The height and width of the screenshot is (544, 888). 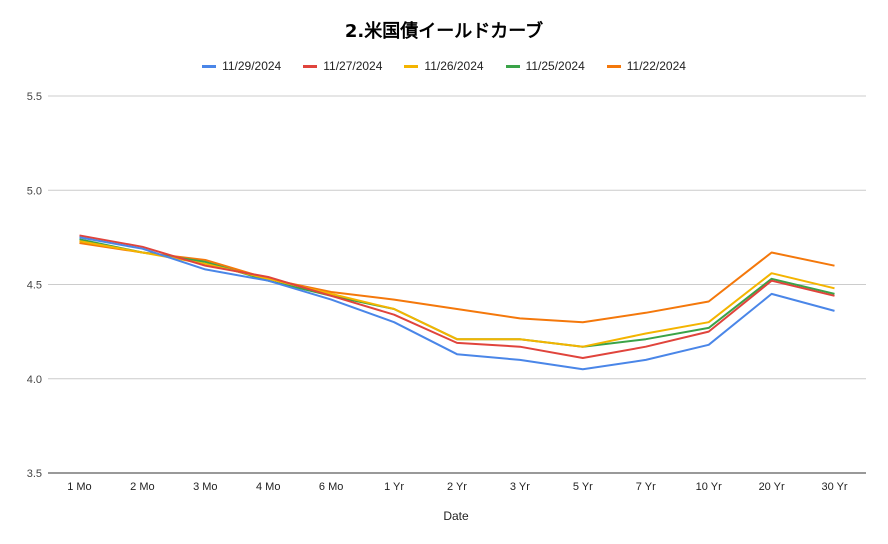 I want to click on x-tick-label: 7 Yr, so click(x=646, y=487).